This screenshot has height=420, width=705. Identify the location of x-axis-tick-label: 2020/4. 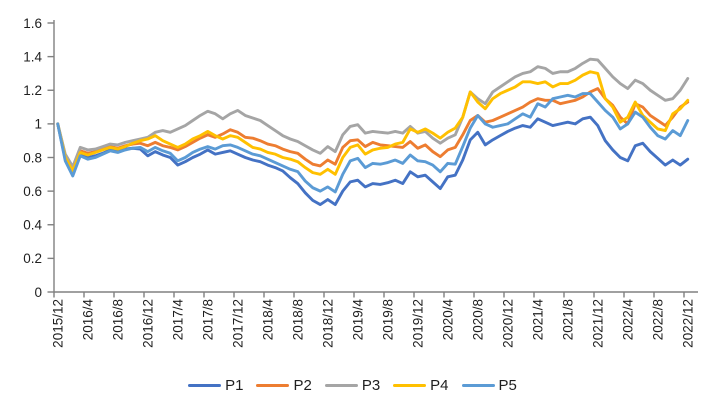
(448, 320).